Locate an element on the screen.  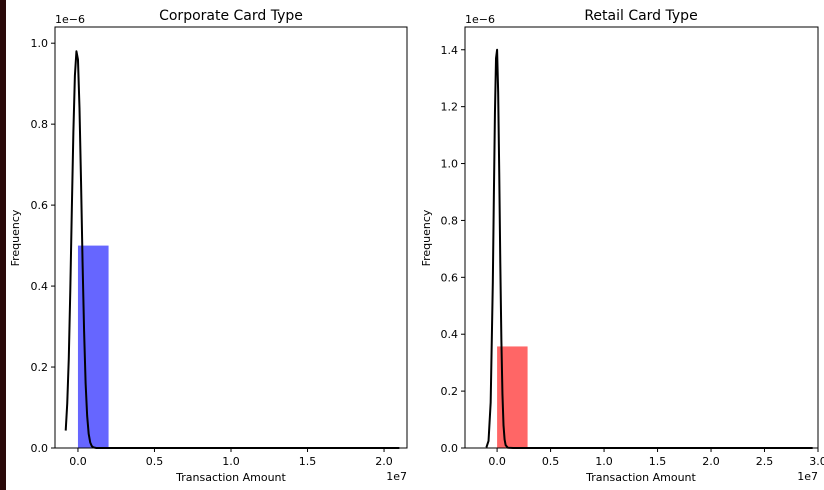
y-tick-label: 1.4 is located at coordinates (450, 50).